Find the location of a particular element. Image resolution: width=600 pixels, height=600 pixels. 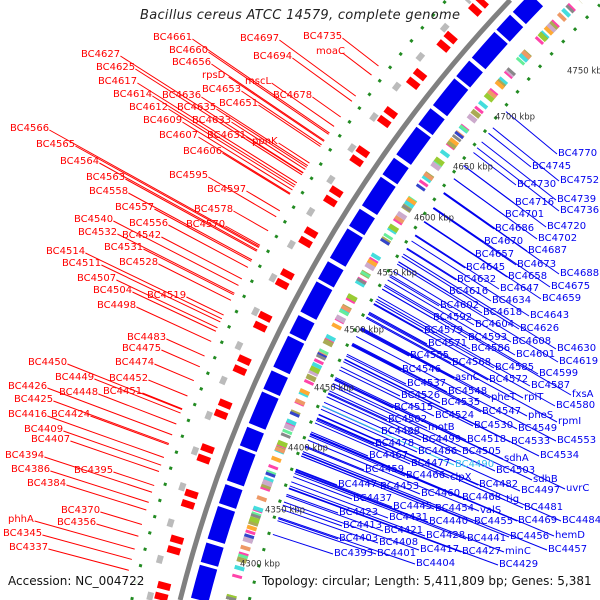

gene-label-BC4686: BC4686 is located at coordinates (515, 228).